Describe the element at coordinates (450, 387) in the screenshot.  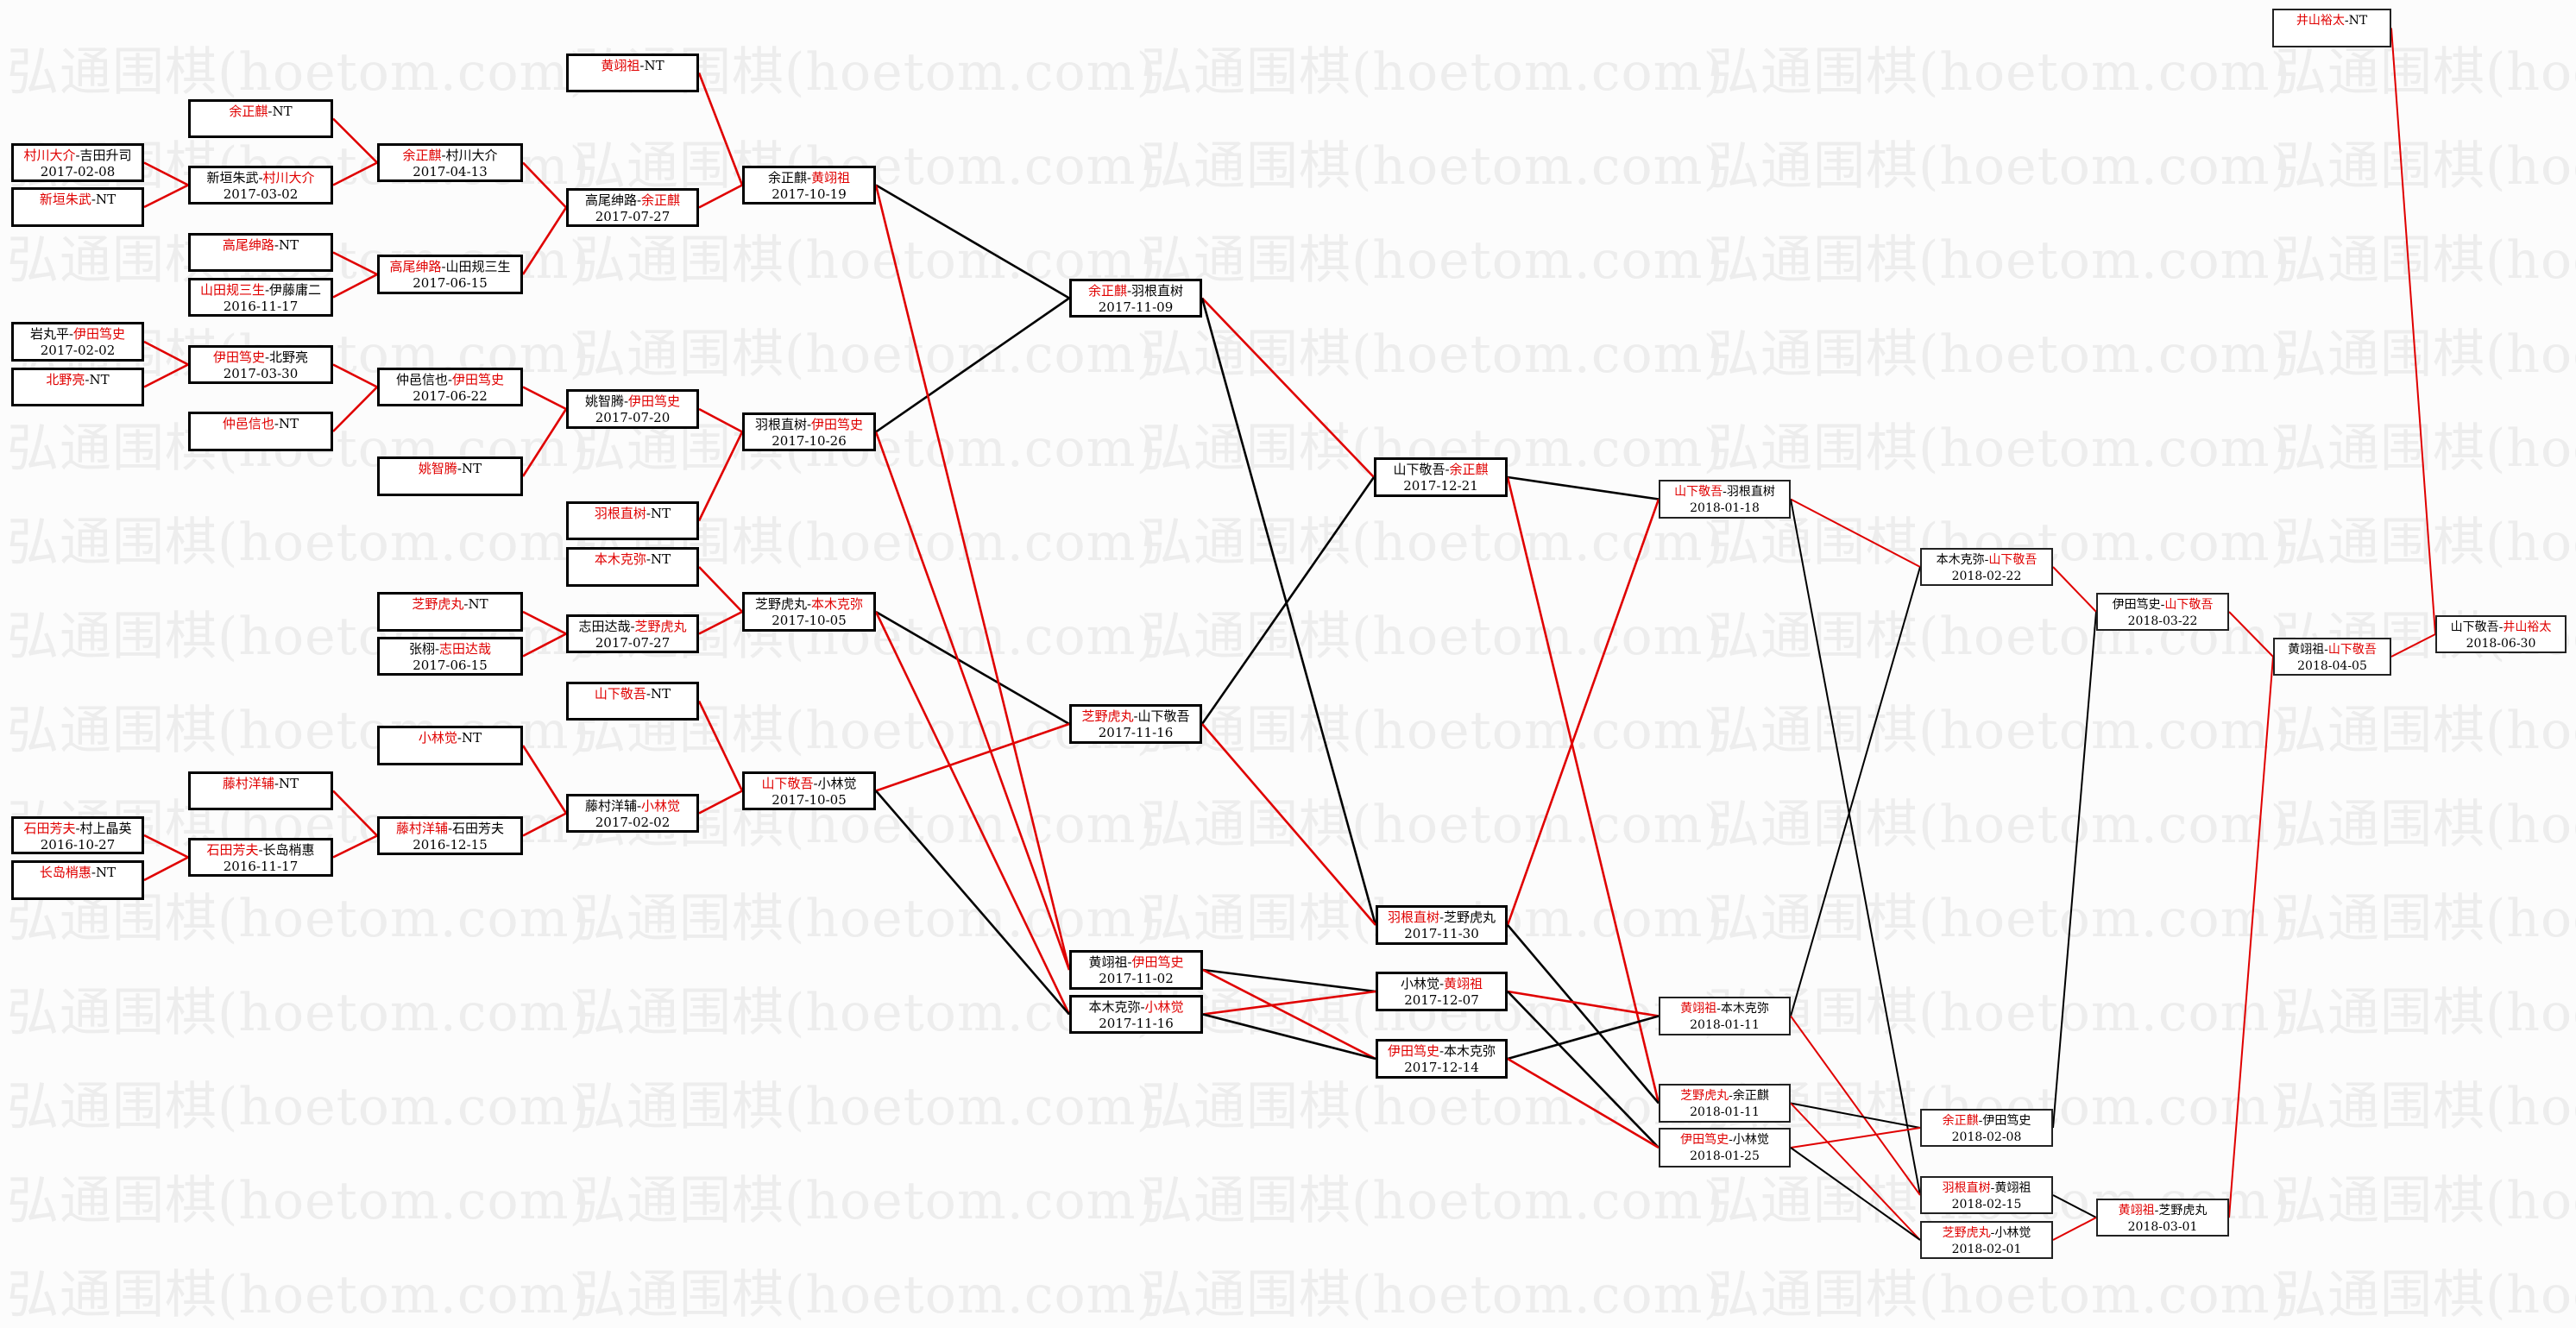
I see `match-box: 仲邑信也-伊田笃史 2017-06-22` at that location.